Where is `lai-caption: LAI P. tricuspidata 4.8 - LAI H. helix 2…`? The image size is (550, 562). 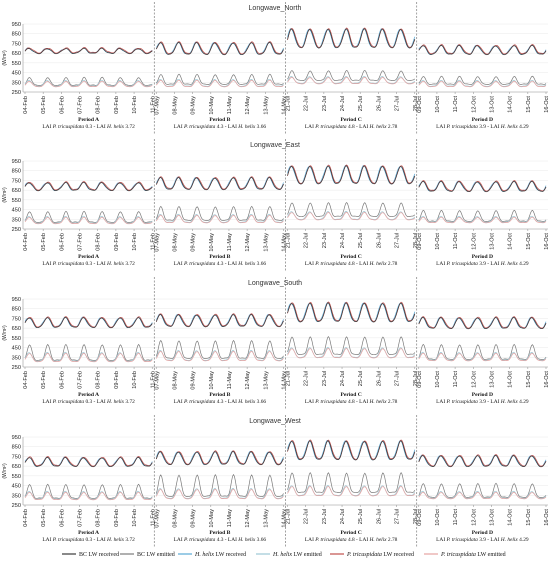
lai-caption: LAI P. tricuspidata 4.8 - LAI H. helix 2… is located at coordinates (351, 540).